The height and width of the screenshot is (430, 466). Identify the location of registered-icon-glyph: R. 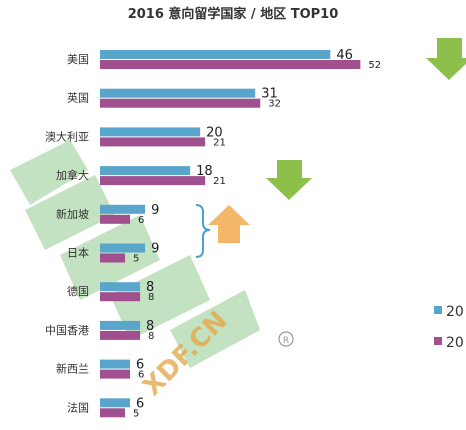
(286, 341).